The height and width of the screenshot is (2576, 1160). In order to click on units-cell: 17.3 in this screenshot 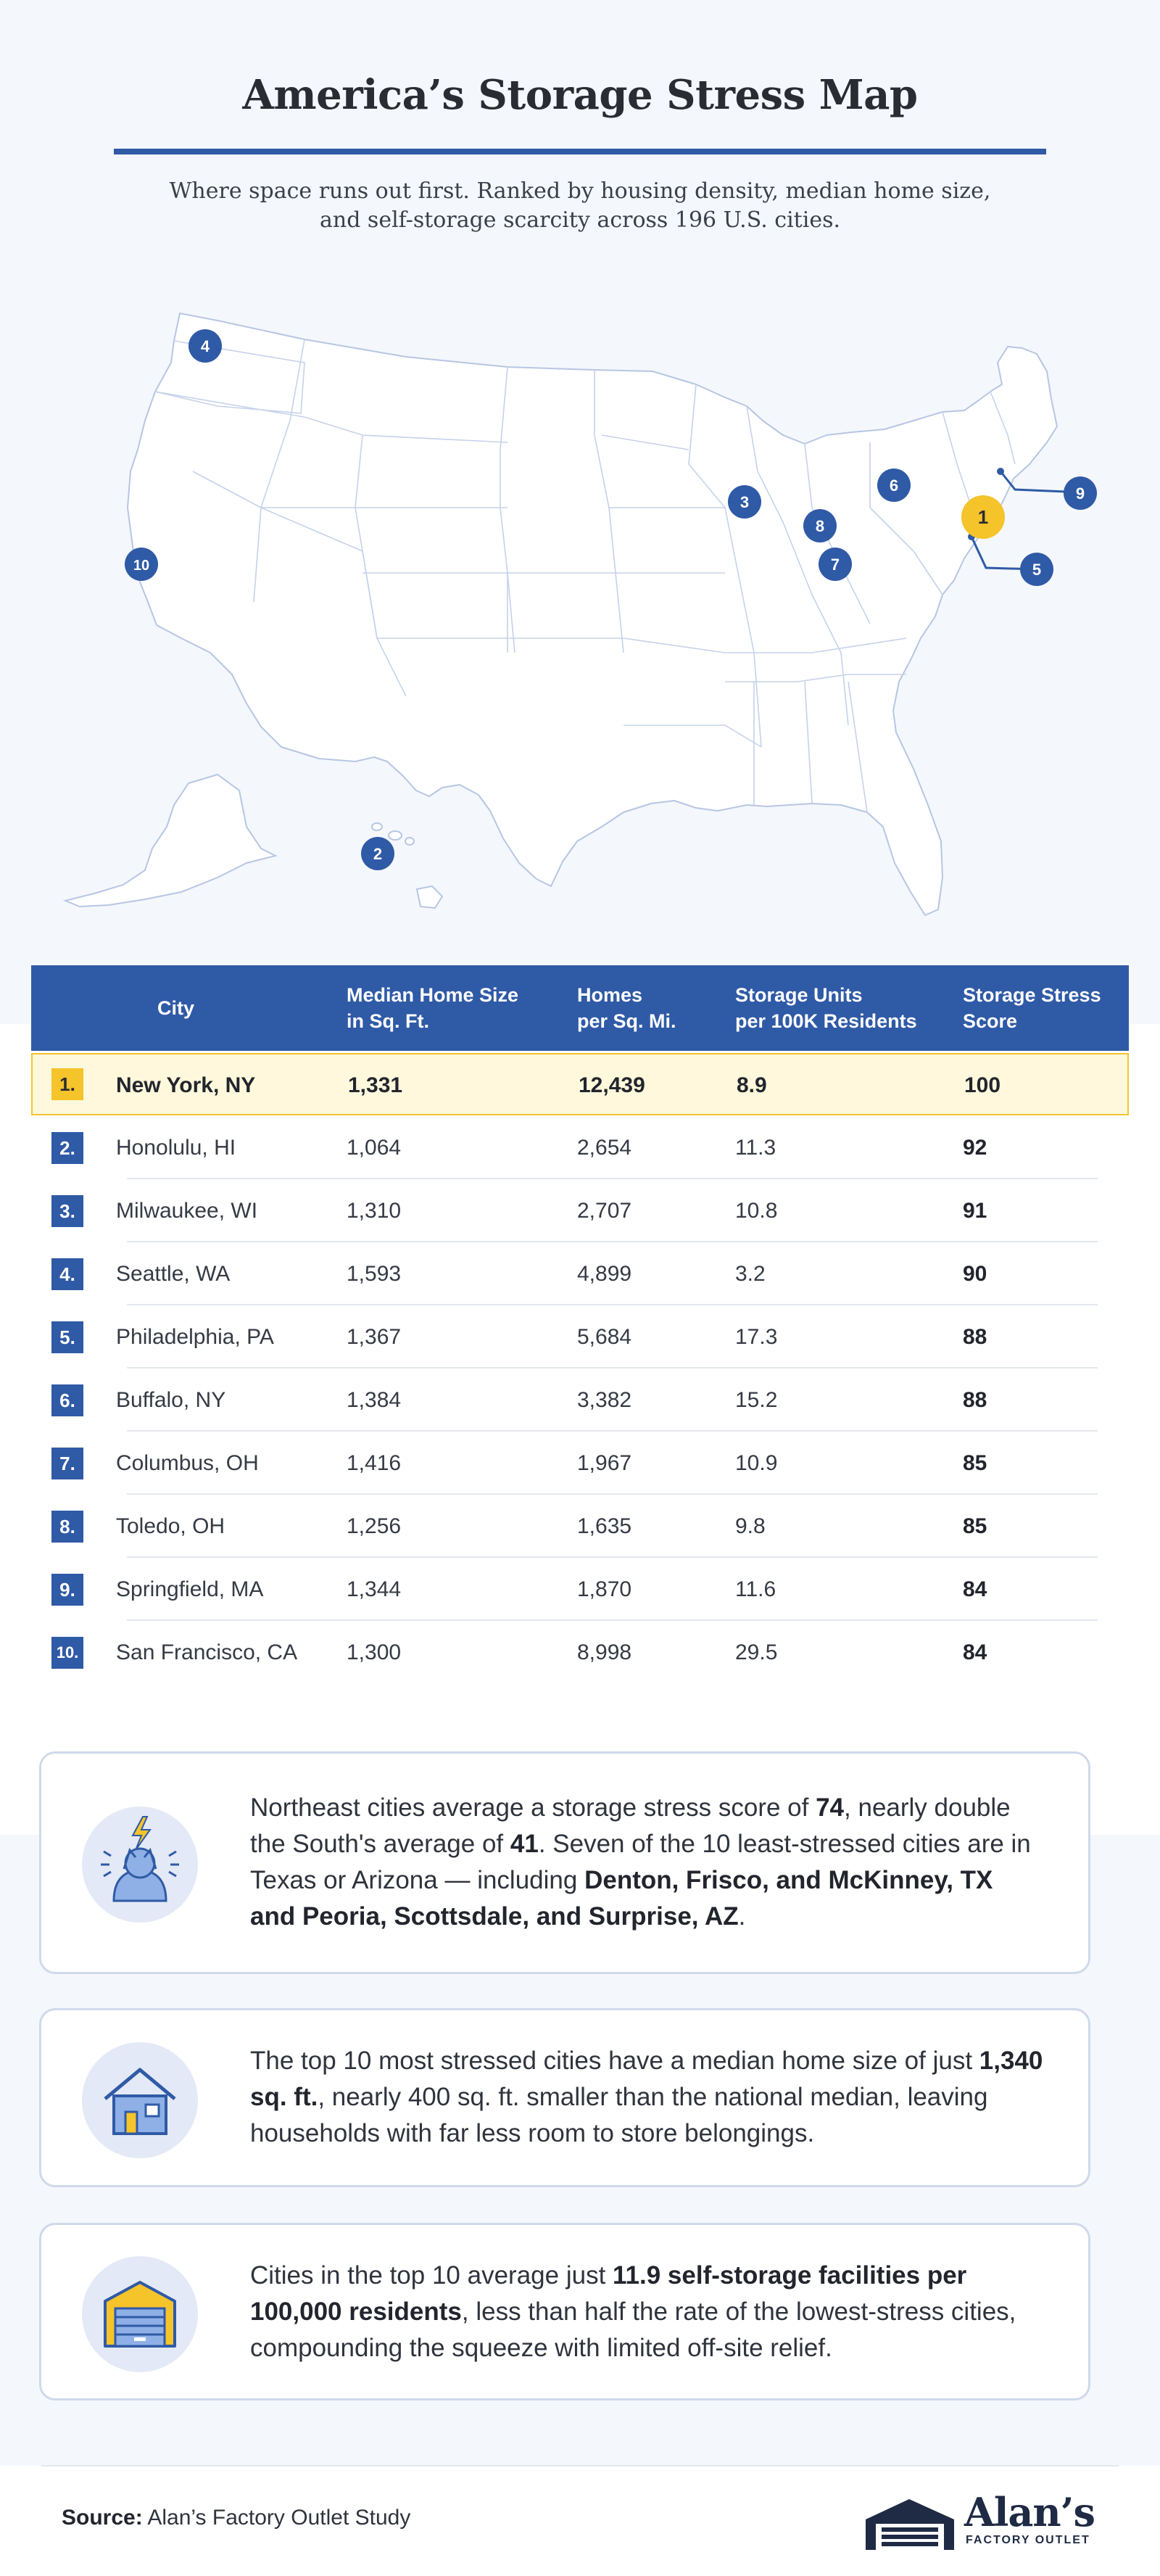, I will do `click(756, 1337)`.